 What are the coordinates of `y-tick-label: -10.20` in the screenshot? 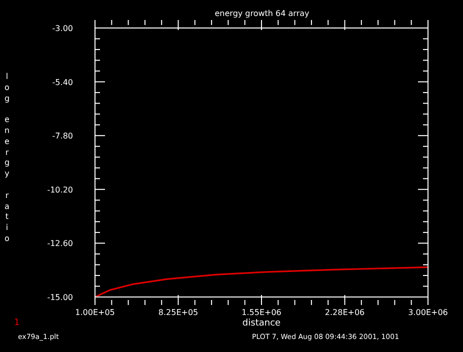 It's located at (60, 189).